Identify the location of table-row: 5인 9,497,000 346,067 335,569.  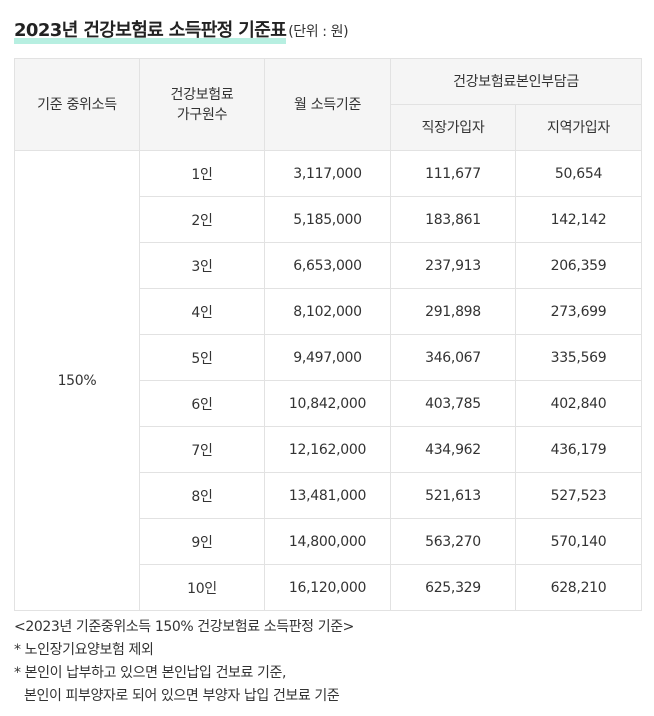
(328, 357).